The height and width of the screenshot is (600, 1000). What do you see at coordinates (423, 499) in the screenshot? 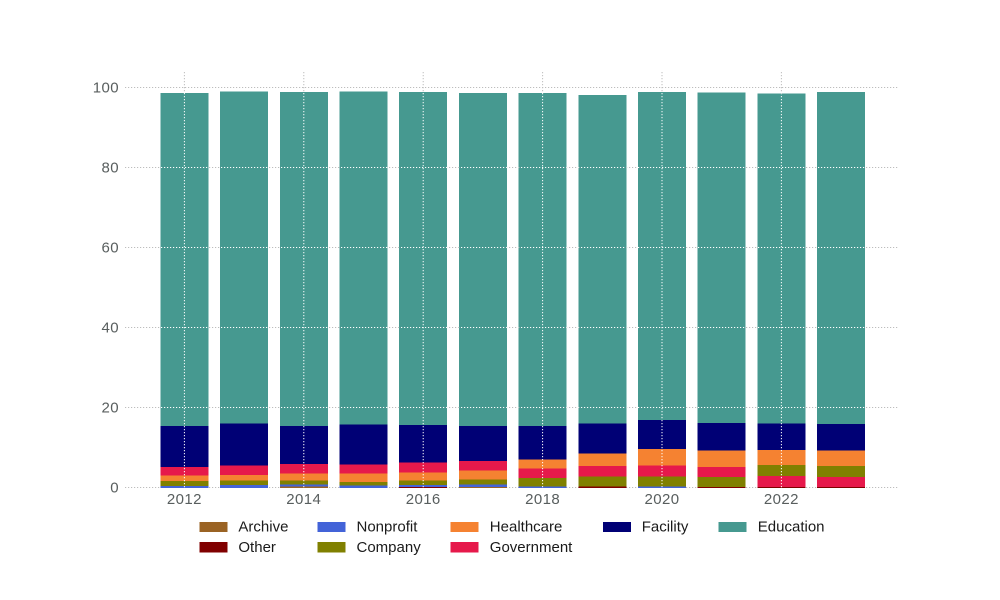
I see `svg-text: 2016` at bounding box center [423, 499].